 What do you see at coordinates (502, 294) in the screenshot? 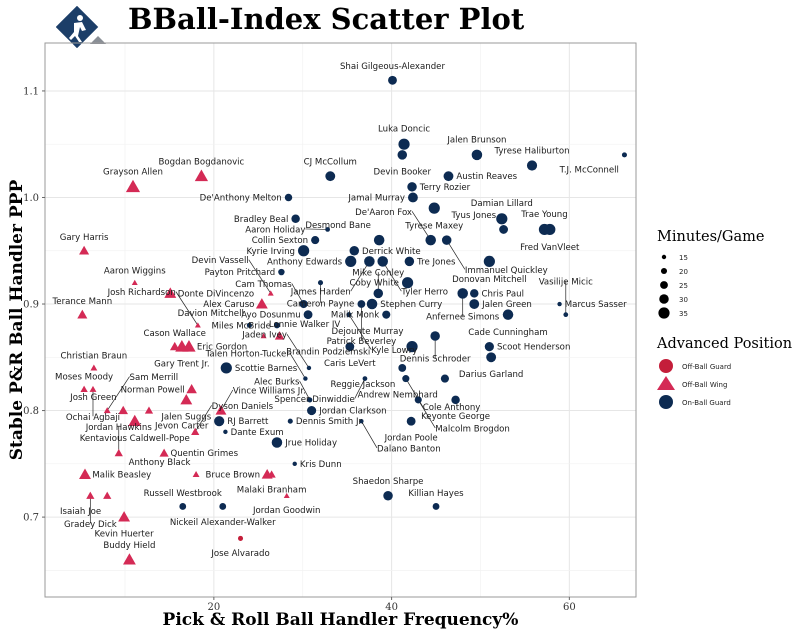
I see `point-label: Chris Paul` at bounding box center [502, 294].